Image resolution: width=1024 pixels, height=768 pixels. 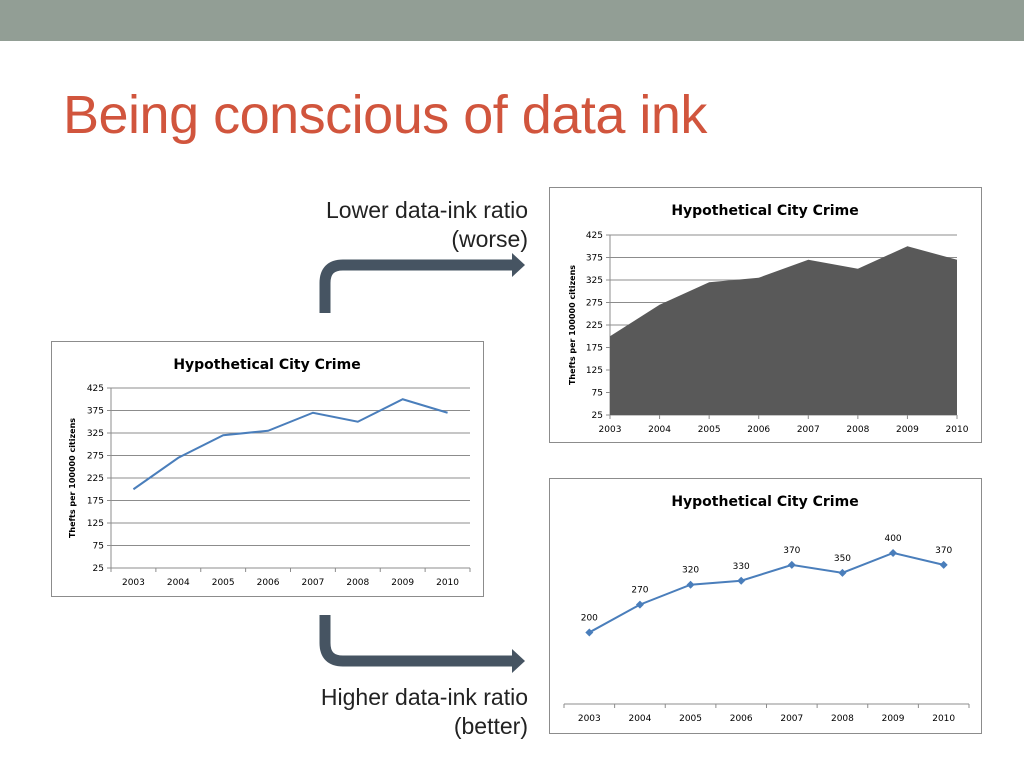 I want to click on data-label-2005: 320, so click(x=690, y=571).